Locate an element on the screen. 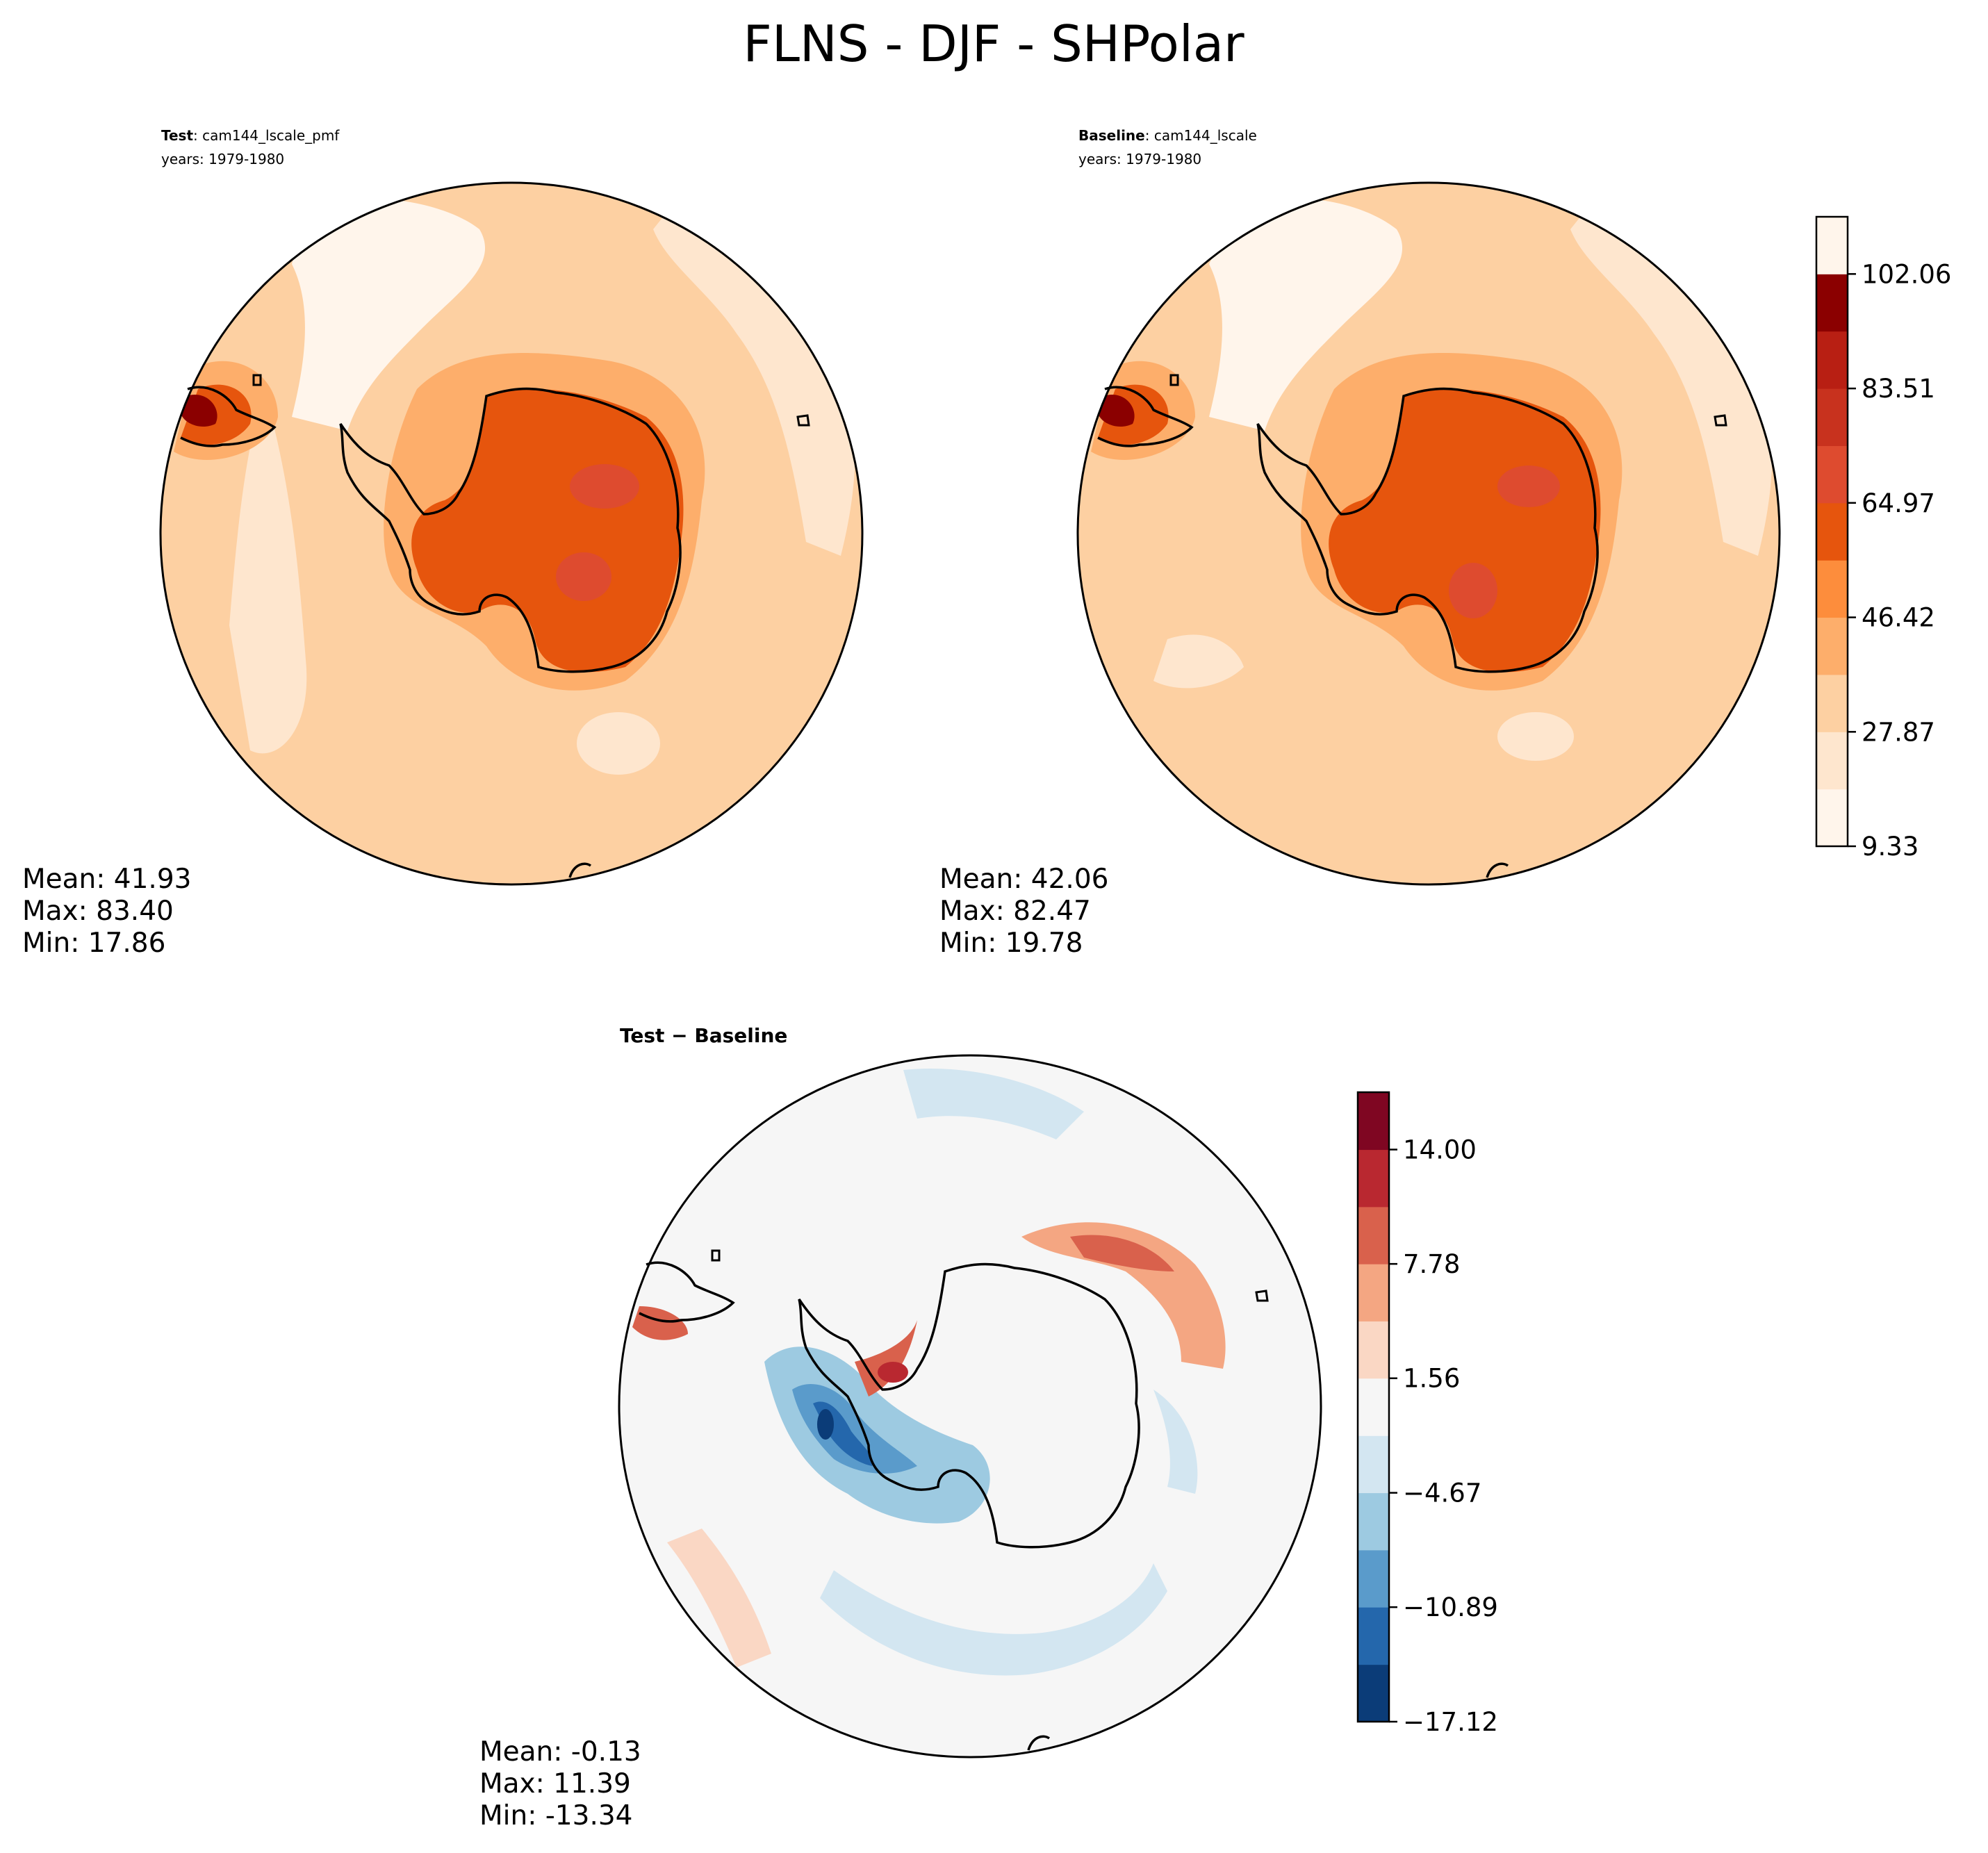  test-light-patch is located at coordinates (618, 743).